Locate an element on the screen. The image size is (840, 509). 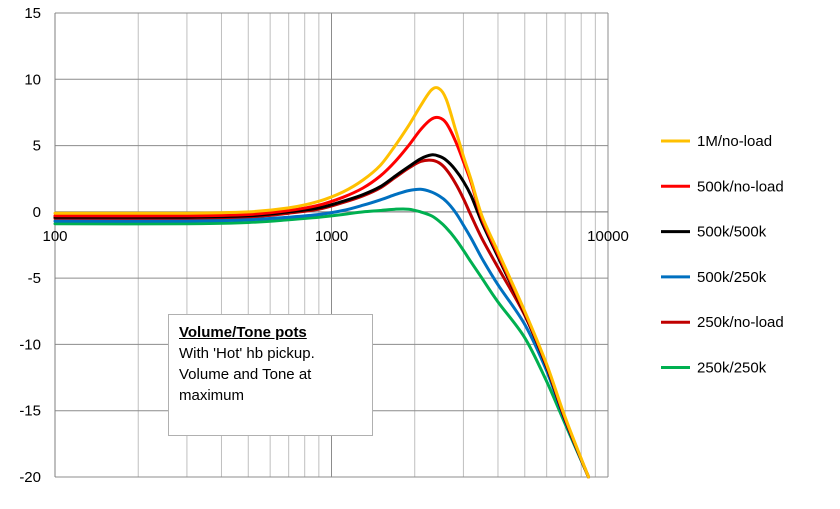
y-tick-label: -20 is located at coordinates (30, 477).